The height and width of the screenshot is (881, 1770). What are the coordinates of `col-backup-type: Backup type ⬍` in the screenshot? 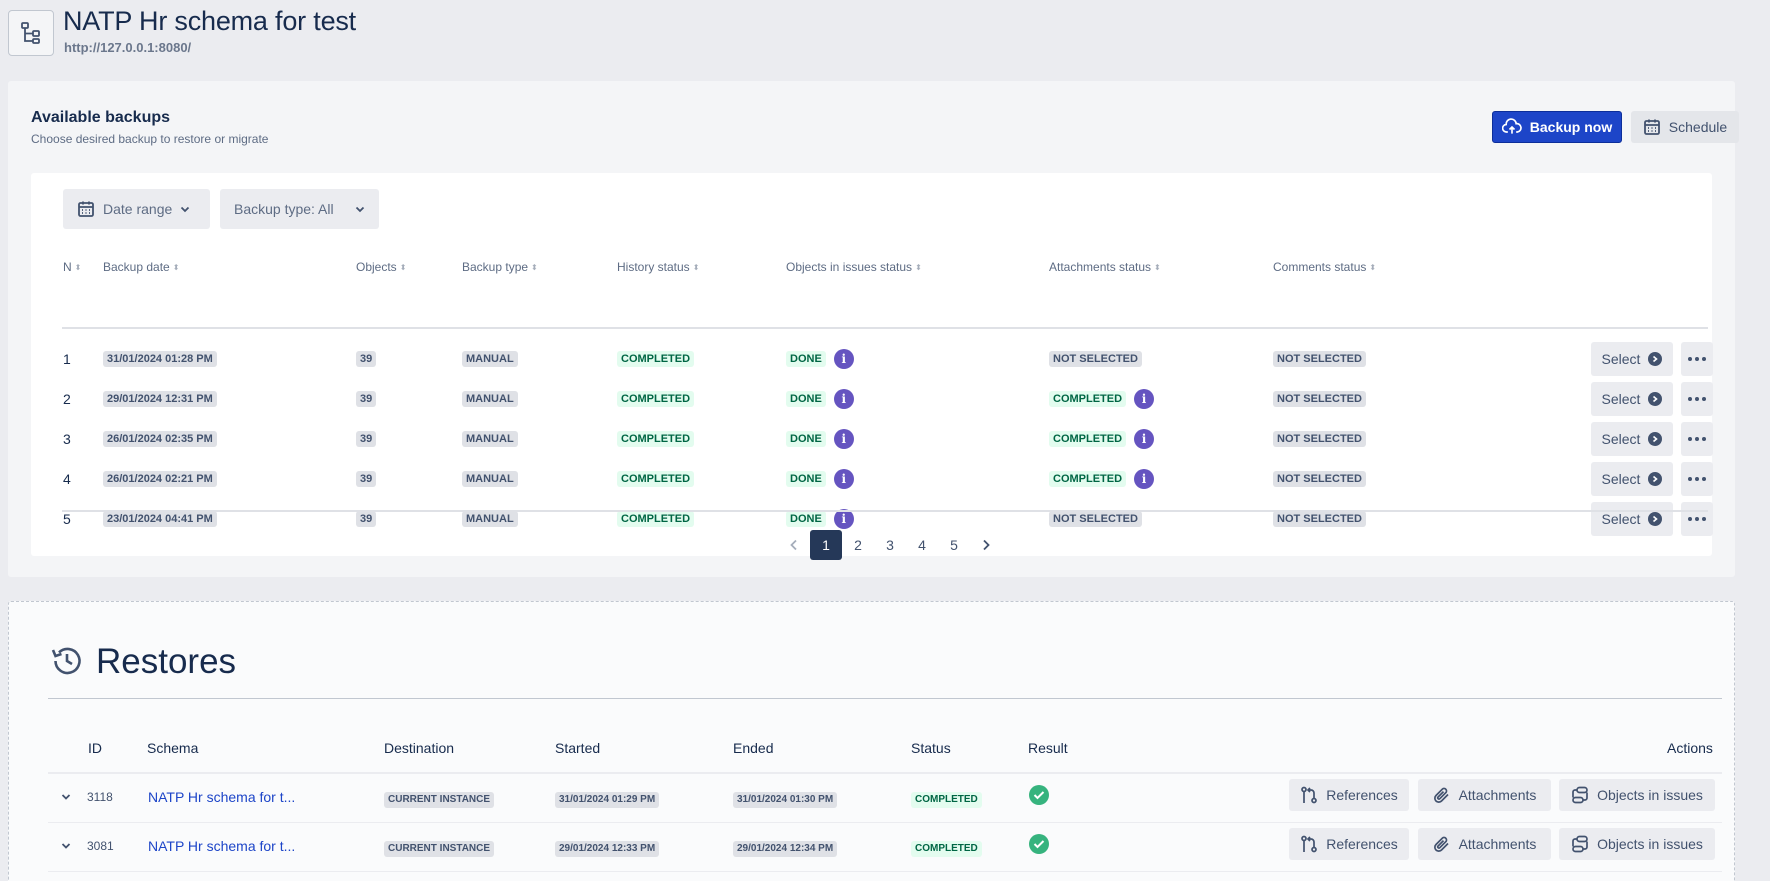 It's located at (500, 267).